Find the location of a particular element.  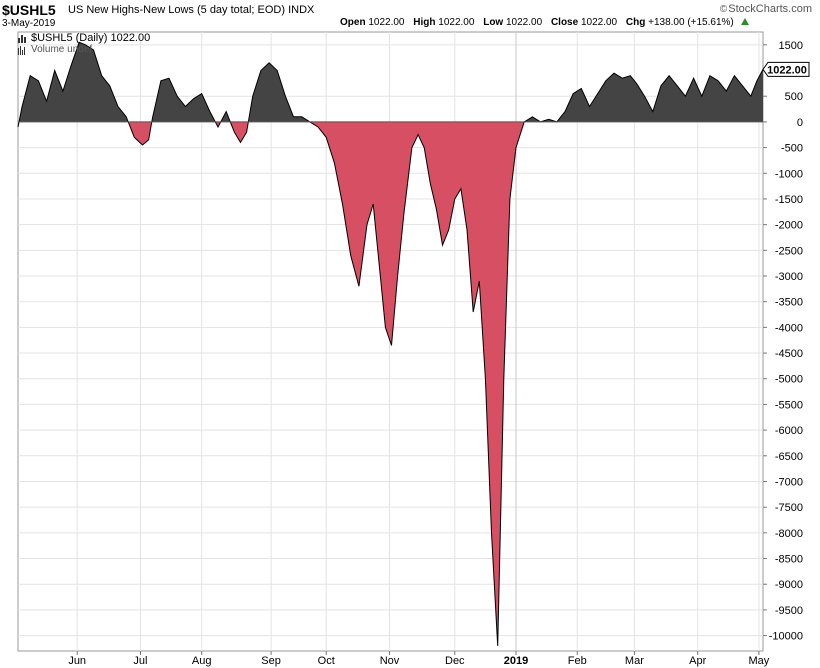

y-tick-label: -4000 is located at coordinates (789, 328).